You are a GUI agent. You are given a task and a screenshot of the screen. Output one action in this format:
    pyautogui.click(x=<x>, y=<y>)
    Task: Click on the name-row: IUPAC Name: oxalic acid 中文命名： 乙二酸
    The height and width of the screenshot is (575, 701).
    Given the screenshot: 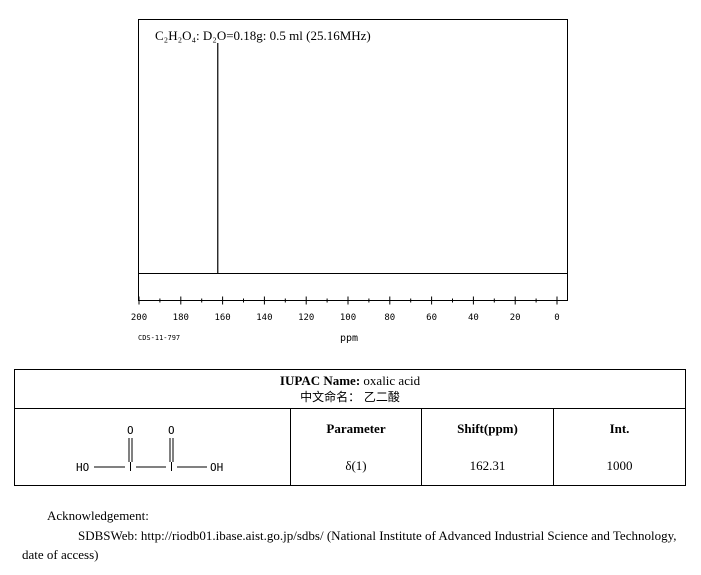 What is the action you would take?
    pyautogui.click(x=350, y=389)
    